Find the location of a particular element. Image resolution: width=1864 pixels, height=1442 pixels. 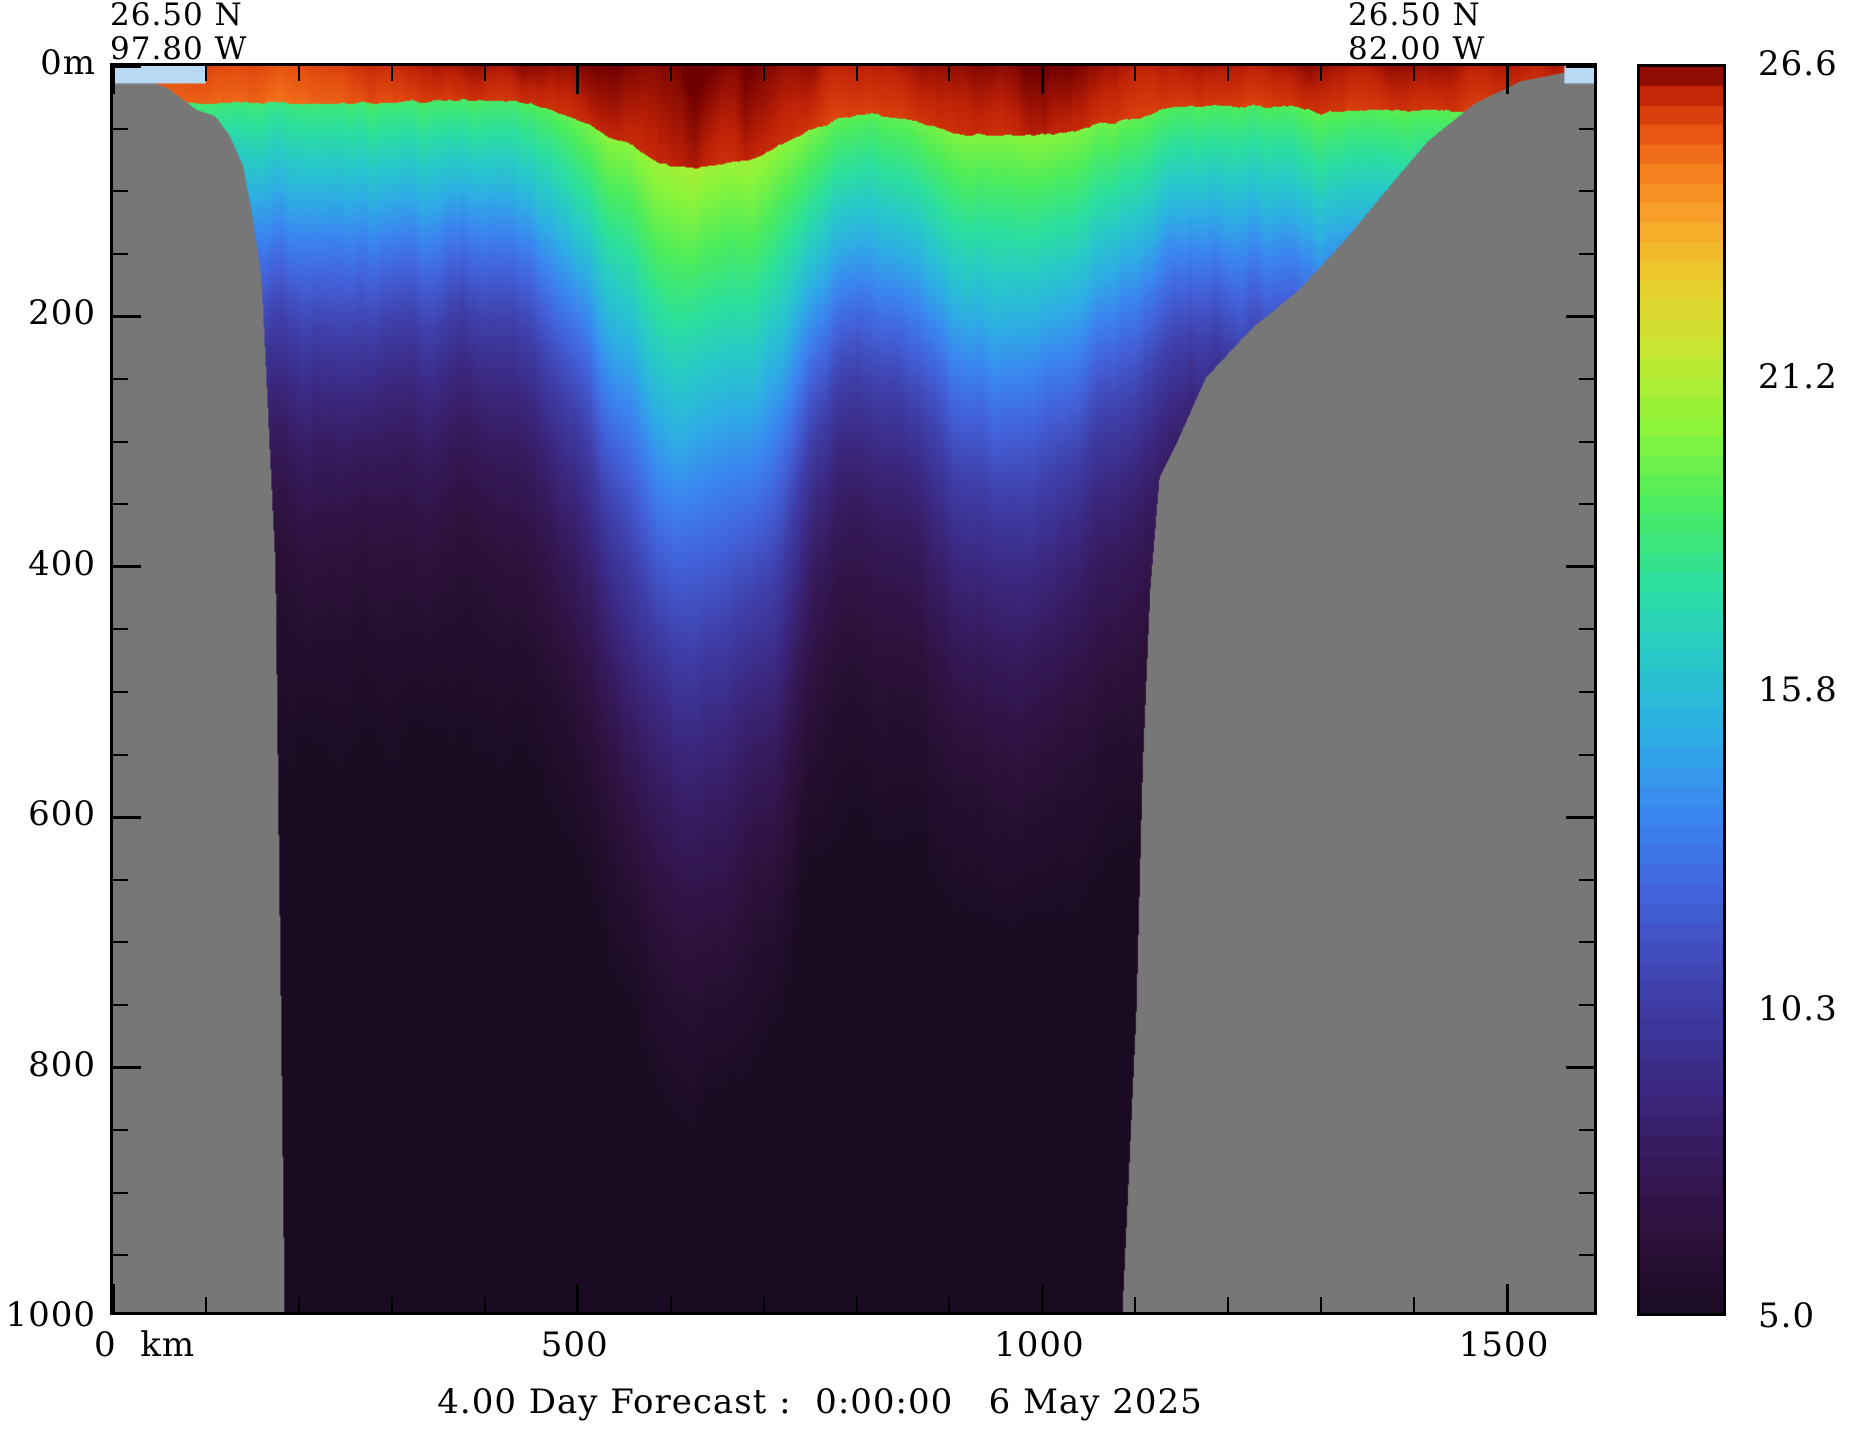

right-endpoint-lon: 82.00 W is located at coordinates (1417, 49).